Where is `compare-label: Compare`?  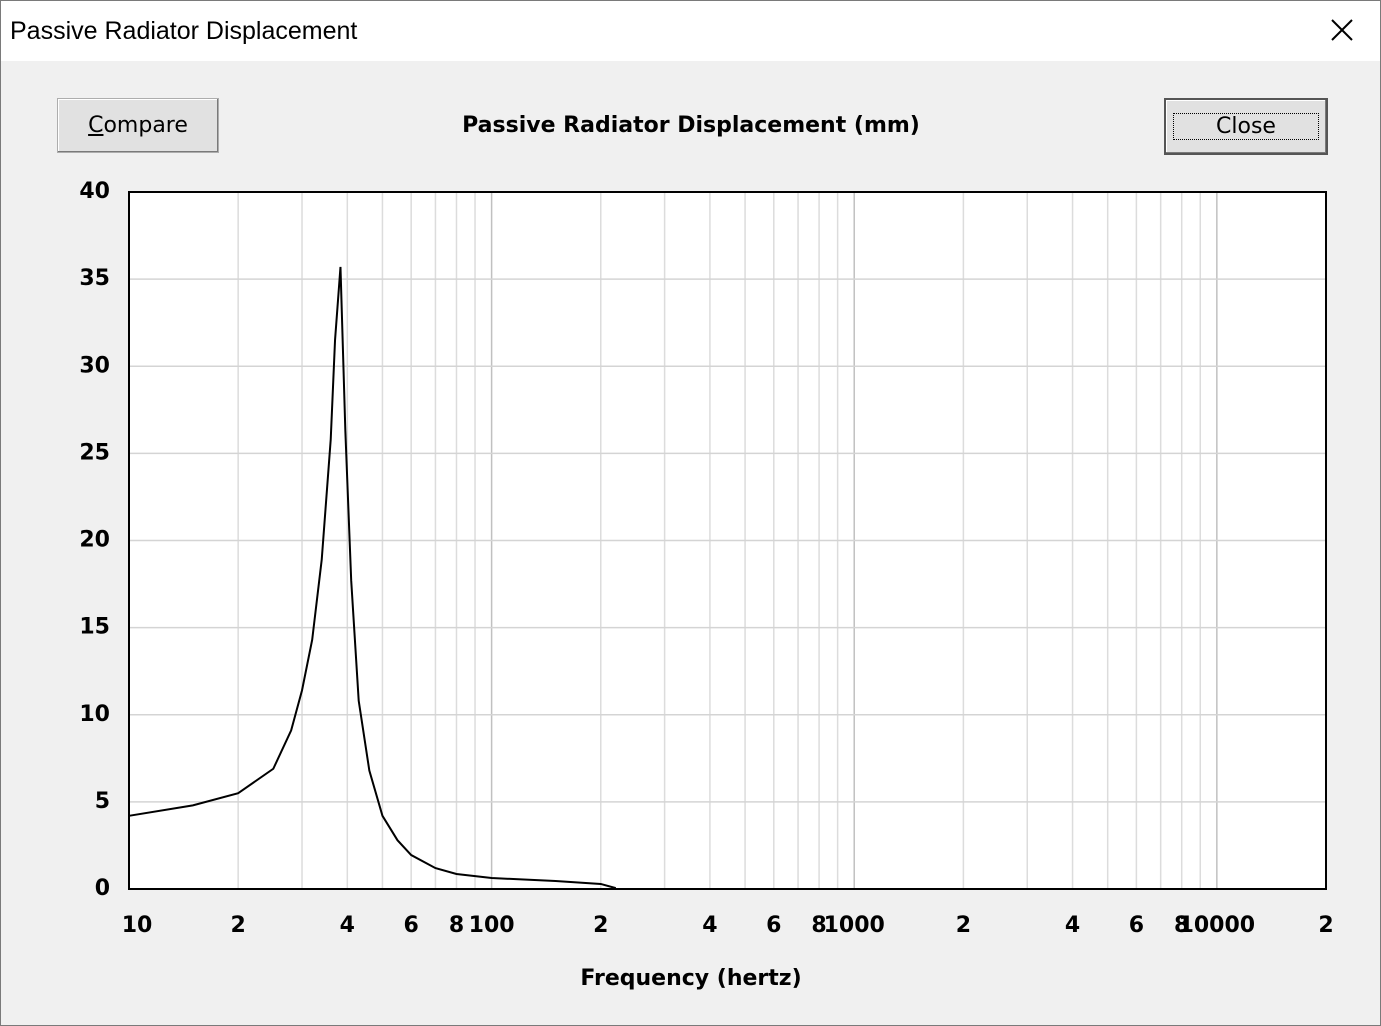 compare-label: Compare is located at coordinates (138, 125).